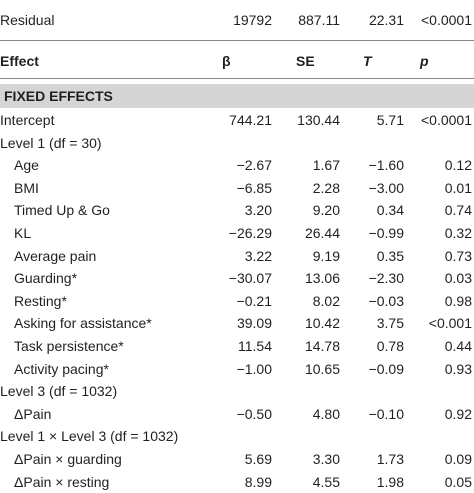 The image size is (474, 493). I want to click on table-row: Activity pacing* −1.00 10.65 −0.09 0.93, so click(237, 369).